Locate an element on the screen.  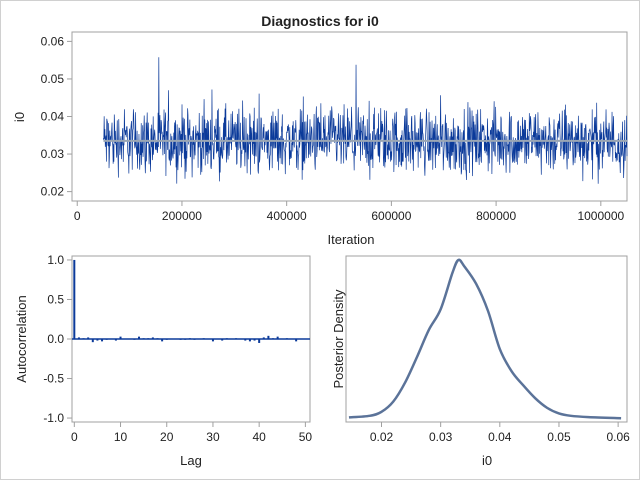
acf-ytick-label: 0.5 is located at coordinates (55, 299).